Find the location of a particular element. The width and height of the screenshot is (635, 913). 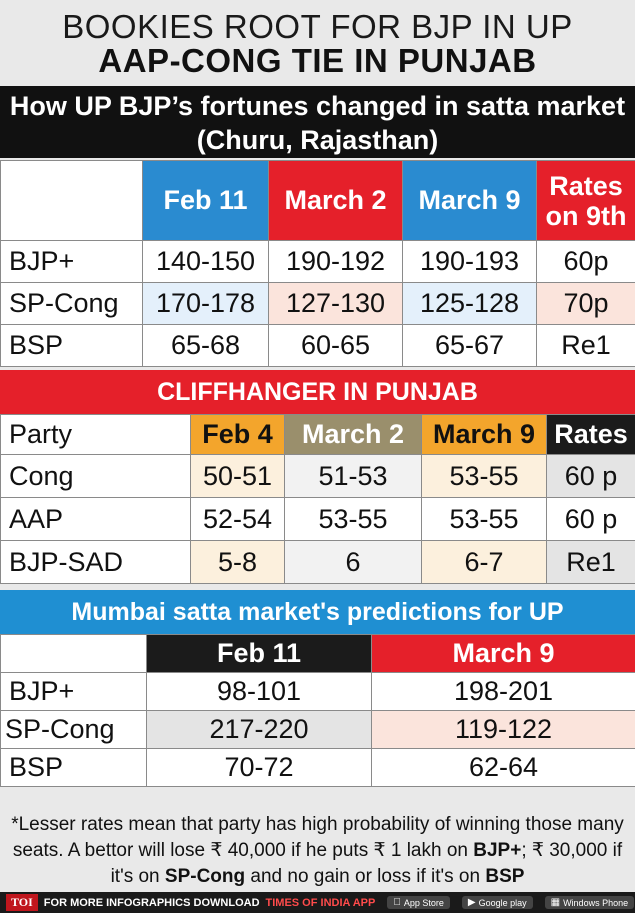

punjab-section-title: CLIFFHANGER IN PUNJAB is located at coordinates (317, 392).